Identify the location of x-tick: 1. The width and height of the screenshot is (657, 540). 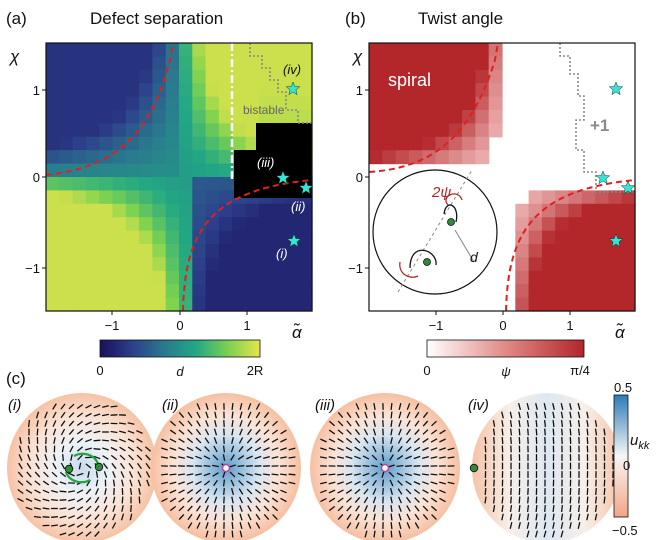
(246, 325).